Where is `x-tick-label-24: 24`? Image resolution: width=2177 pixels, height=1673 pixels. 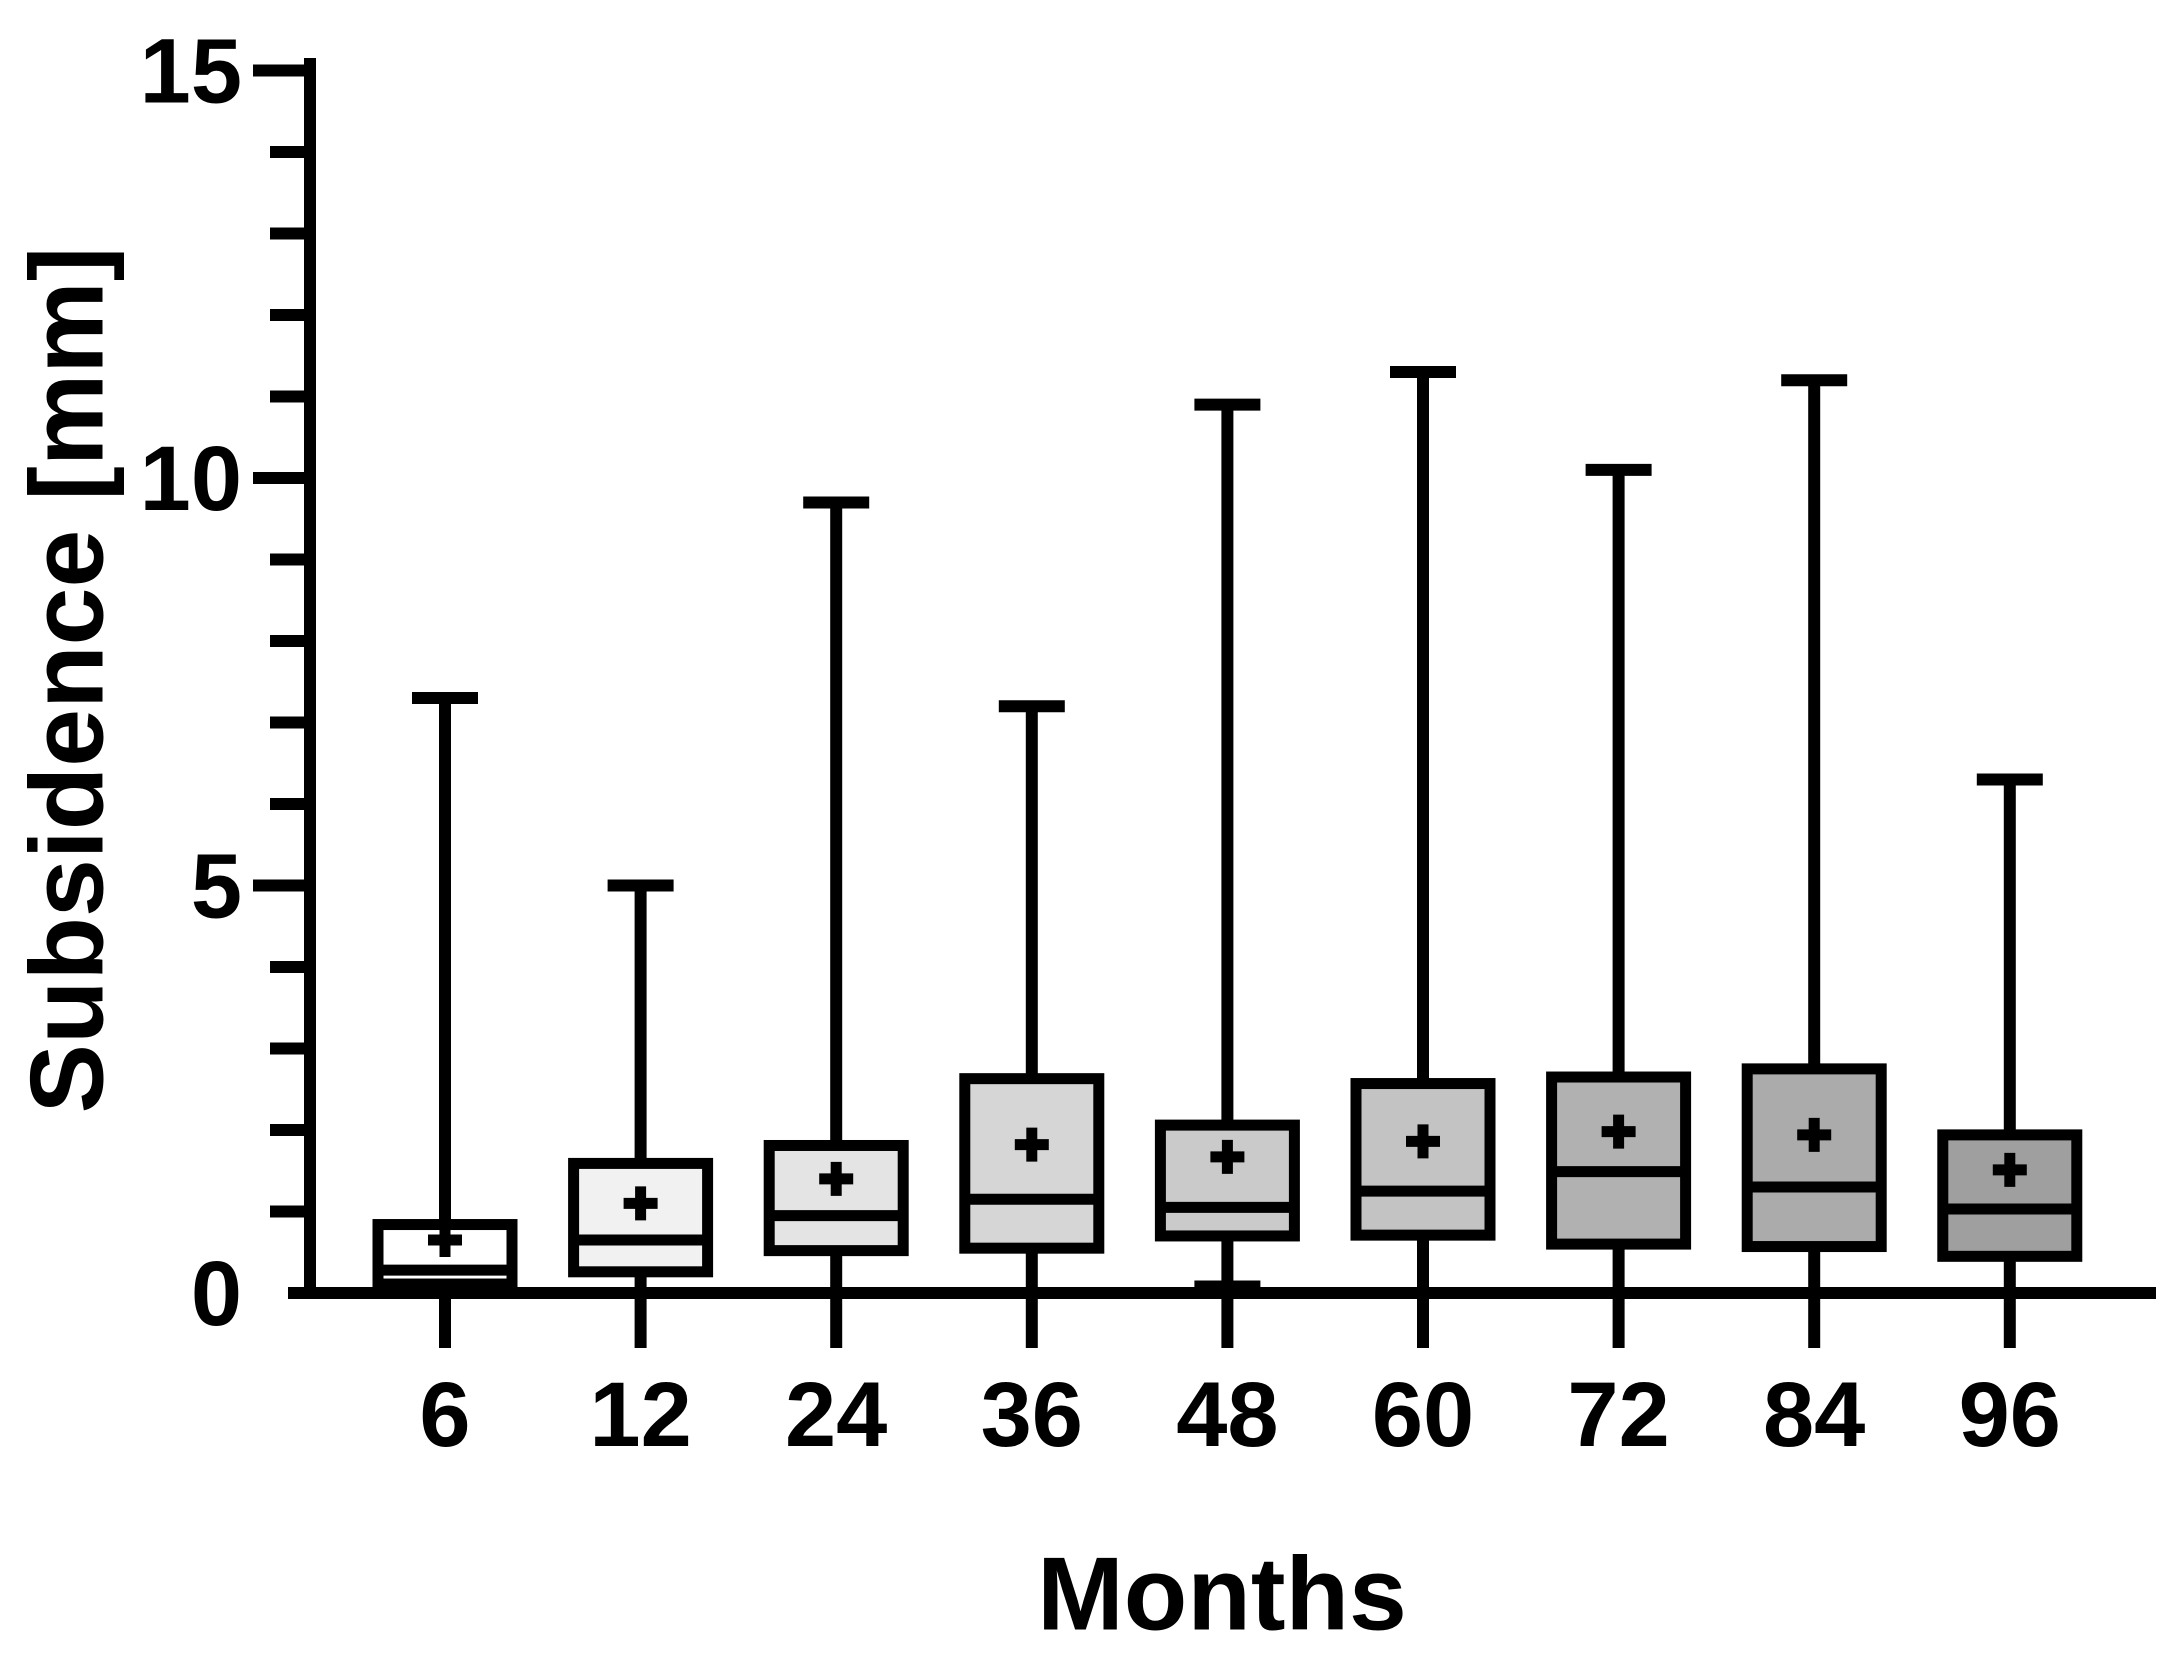 x-tick-label-24: 24 is located at coordinates (836, 1415).